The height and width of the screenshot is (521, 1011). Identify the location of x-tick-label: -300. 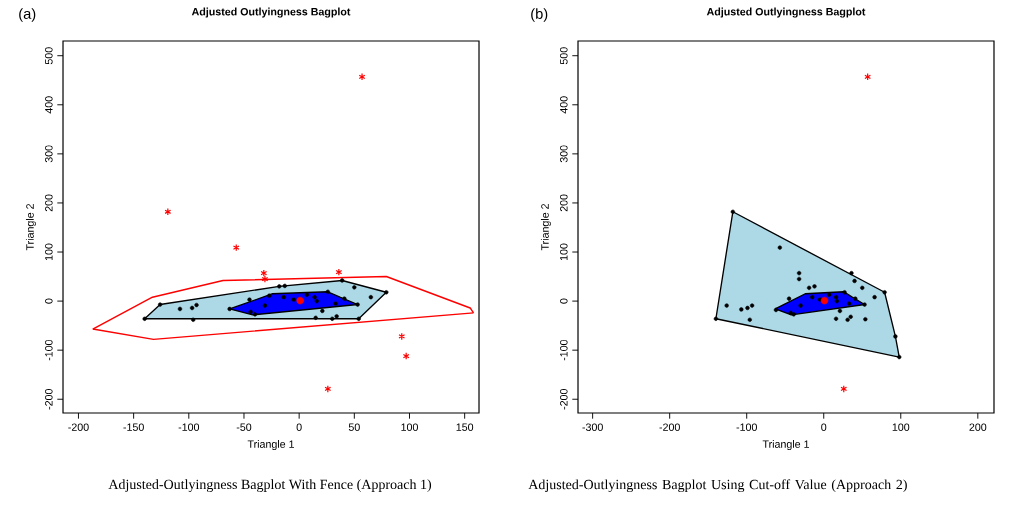
(592, 427).